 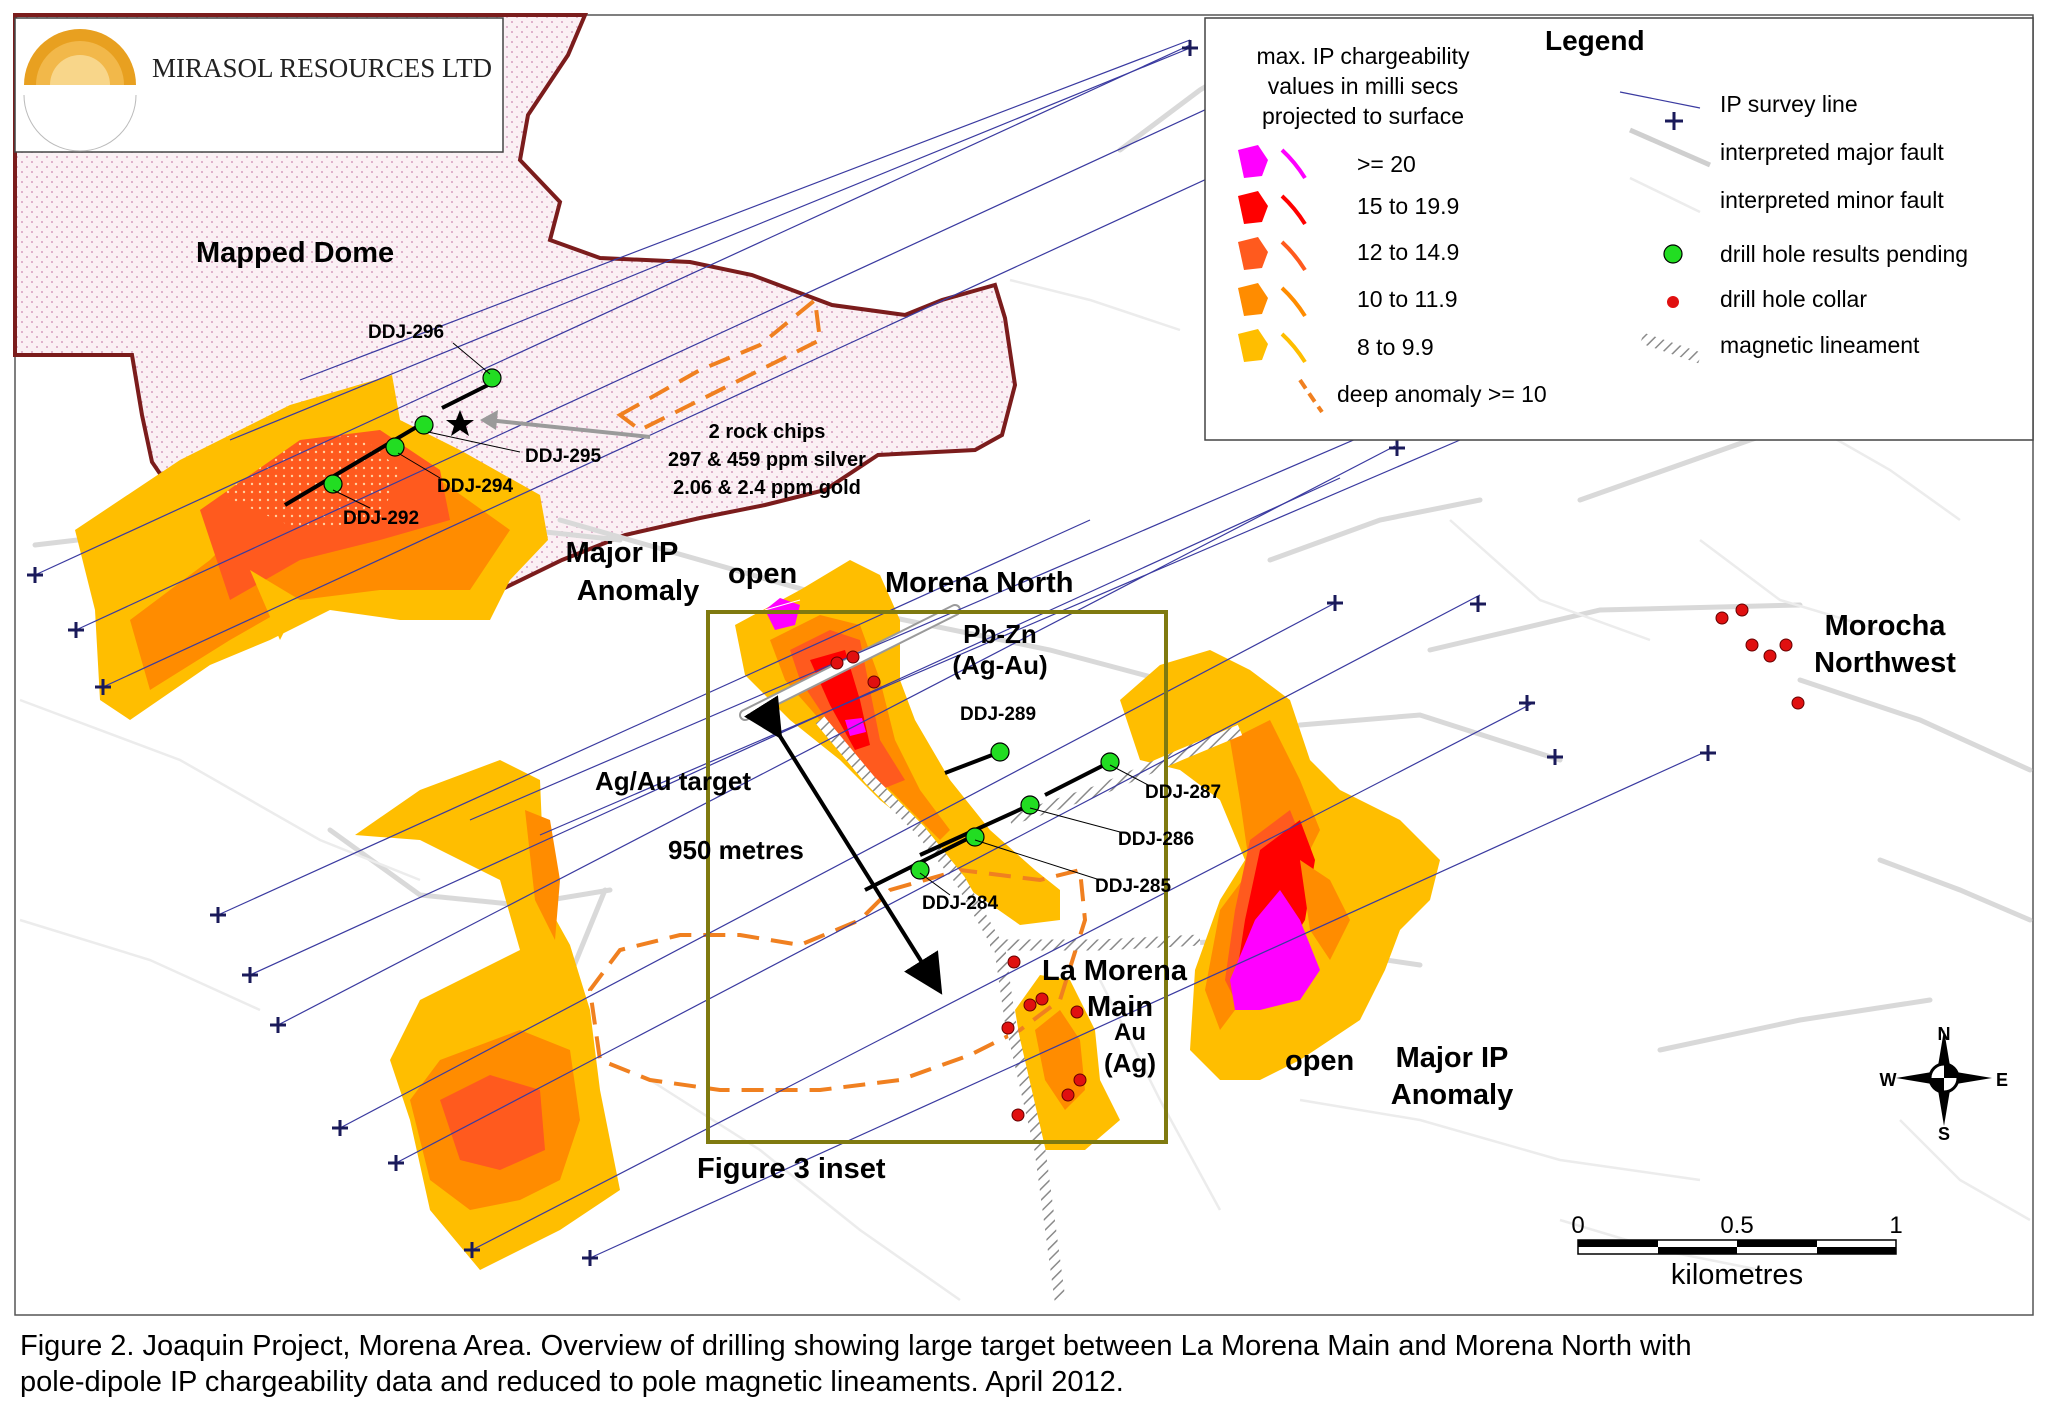 I want to click on major-ip-left-2: Anomaly, so click(x=638, y=591).